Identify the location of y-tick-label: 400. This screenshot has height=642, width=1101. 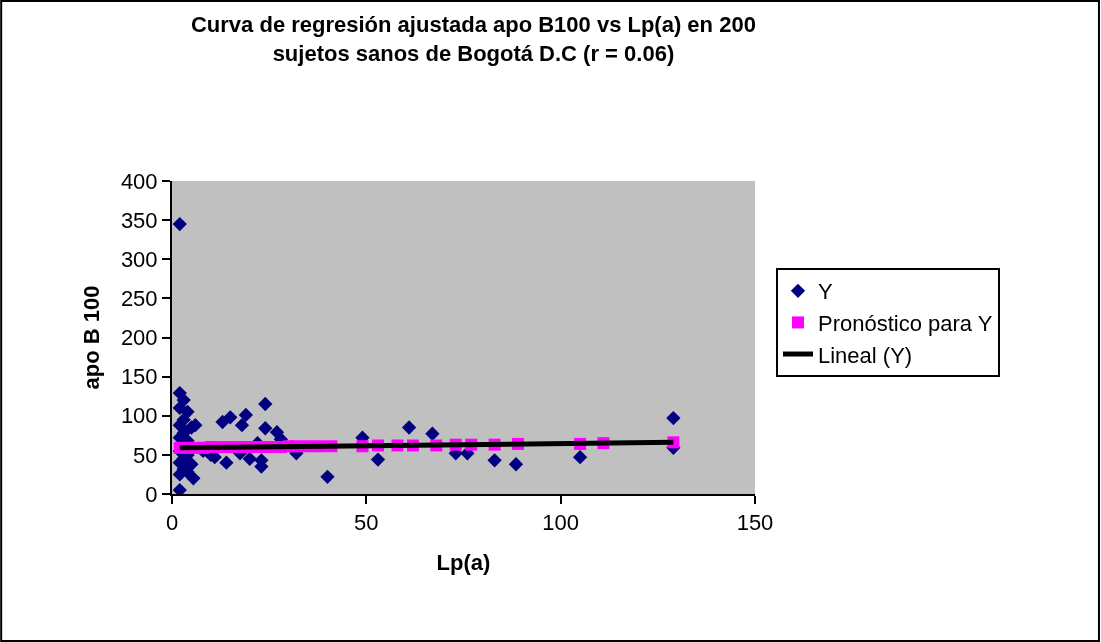
(139, 181).